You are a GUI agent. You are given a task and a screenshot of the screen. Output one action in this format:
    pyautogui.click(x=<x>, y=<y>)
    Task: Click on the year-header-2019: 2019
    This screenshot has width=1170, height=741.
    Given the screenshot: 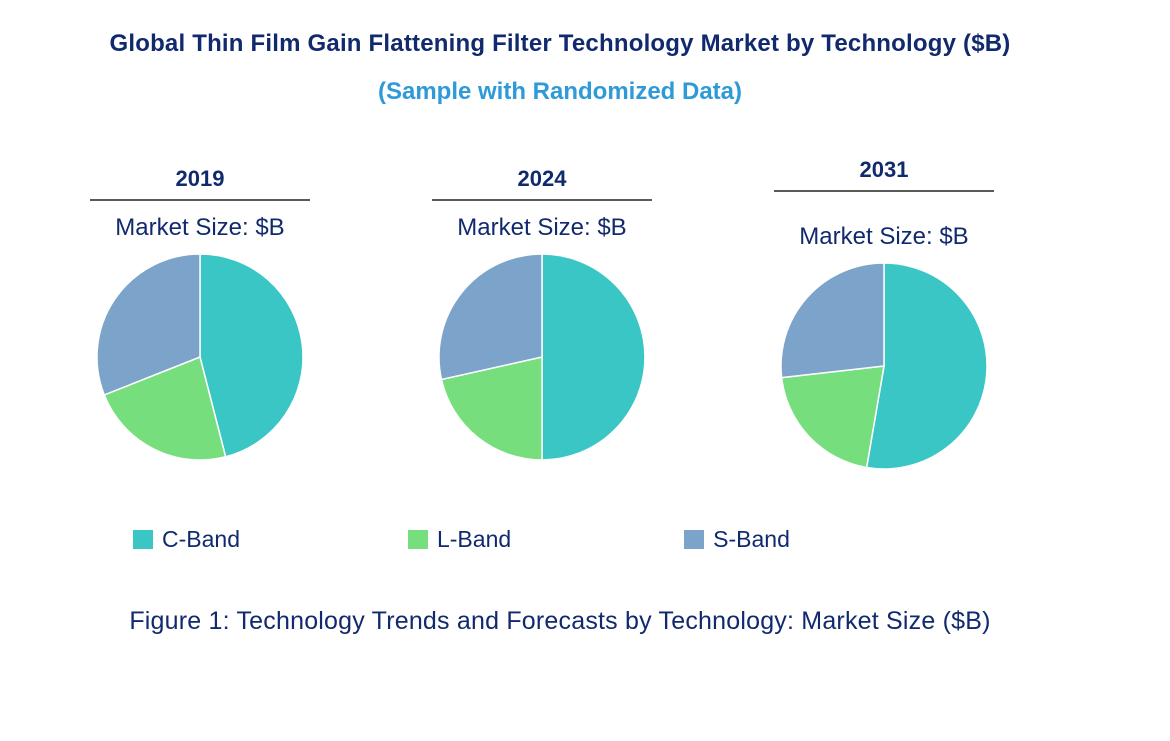 What is the action you would take?
    pyautogui.click(x=200, y=183)
    